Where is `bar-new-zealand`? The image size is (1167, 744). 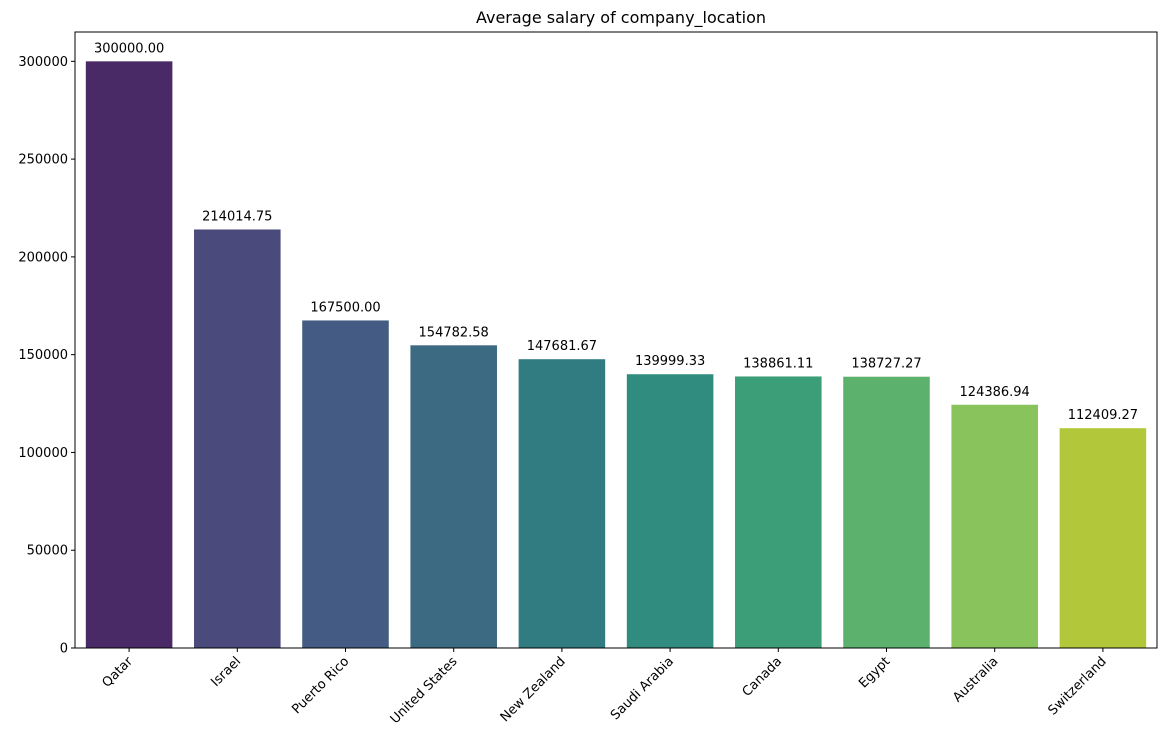 bar-new-zealand is located at coordinates (562, 503).